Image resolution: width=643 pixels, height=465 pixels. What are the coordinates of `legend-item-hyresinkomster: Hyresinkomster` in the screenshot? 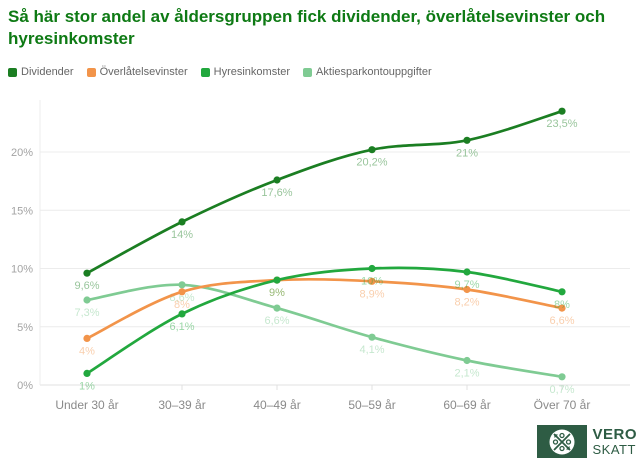 It's located at (245, 72).